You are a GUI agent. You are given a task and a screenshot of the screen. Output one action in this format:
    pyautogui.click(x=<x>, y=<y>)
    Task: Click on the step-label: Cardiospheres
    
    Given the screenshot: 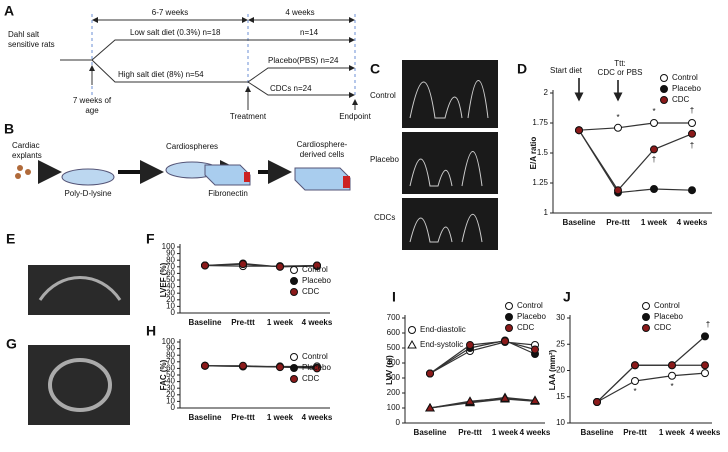 What is the action you would take?
    pyautogui.click(x=192, y=146)
    